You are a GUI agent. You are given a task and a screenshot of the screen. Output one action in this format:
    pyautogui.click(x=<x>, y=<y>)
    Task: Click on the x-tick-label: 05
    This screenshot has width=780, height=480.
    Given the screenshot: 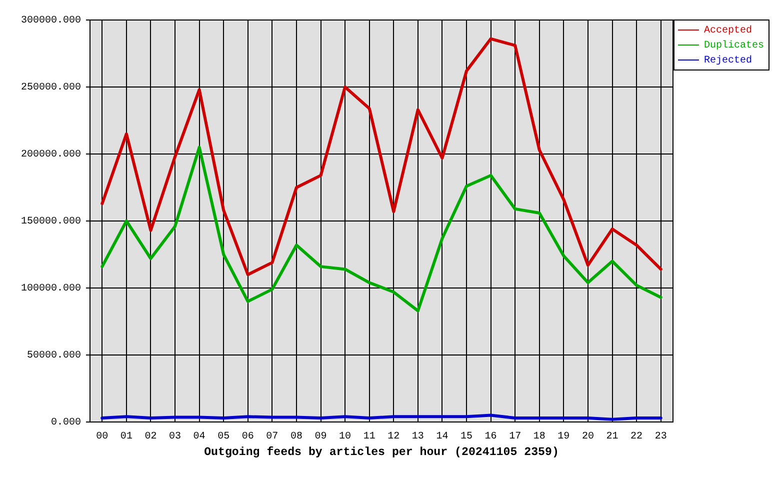 What is the action you would take?
    pyautogui.click(x=224, y=437)
    